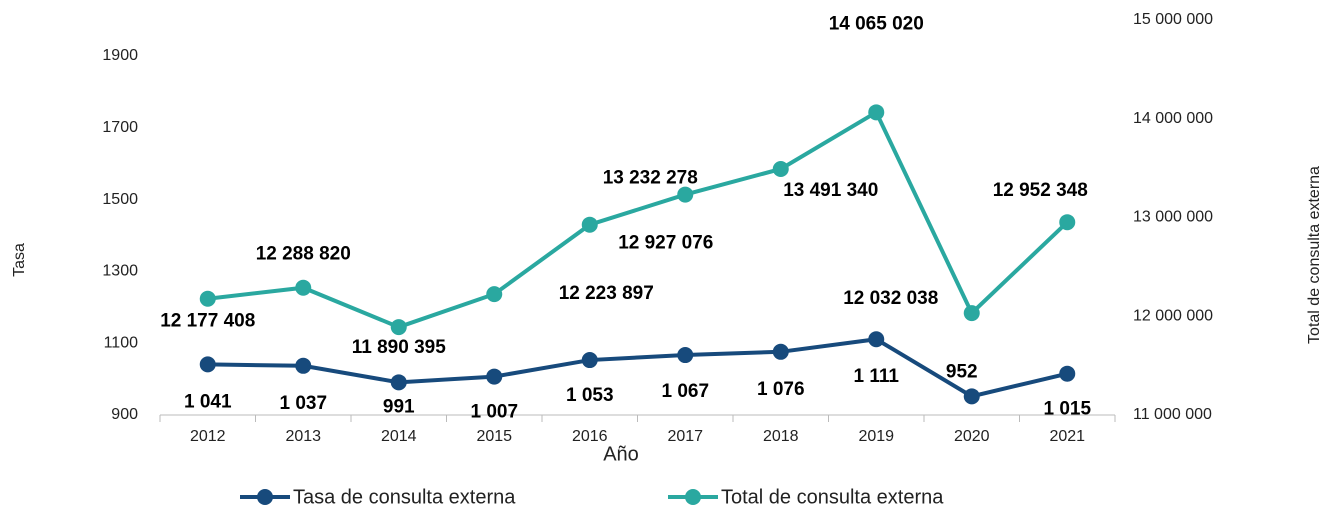 The image size is (1324, 513). What do you see at coordinates (1314, 255) in the screenshot?
I see `y2-axis-label: Total de consulta externa` at bounding box center [1314, 255].